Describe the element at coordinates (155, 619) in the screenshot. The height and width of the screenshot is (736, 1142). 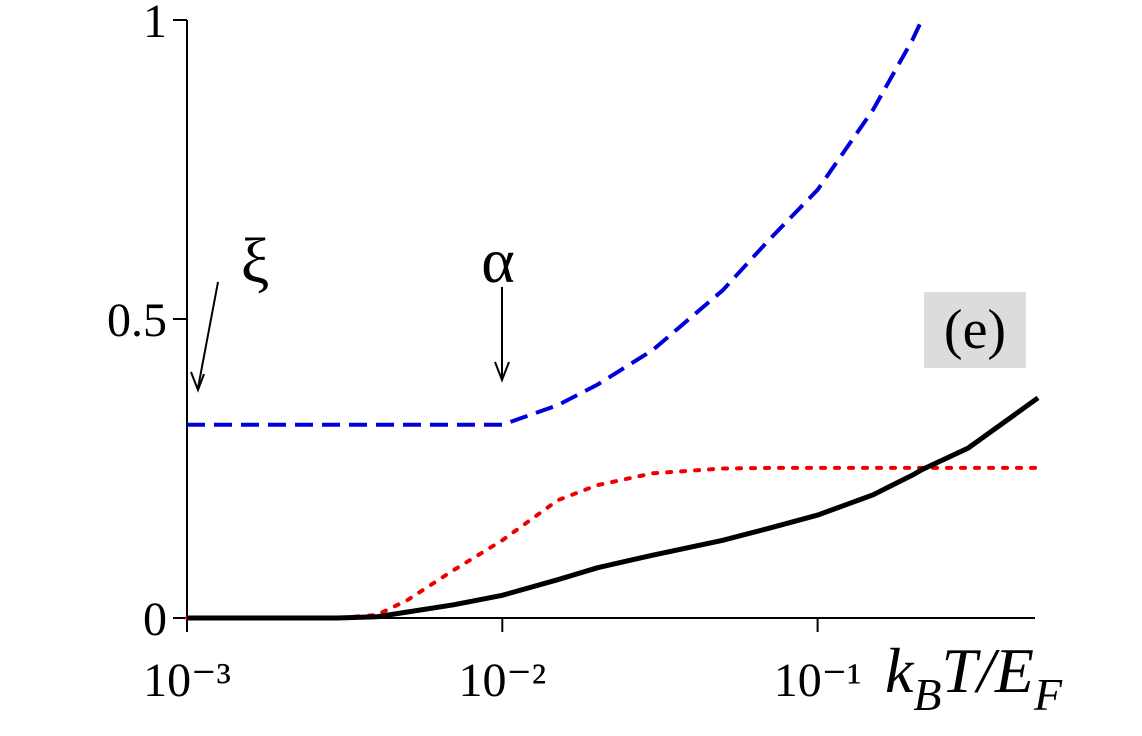
I see `y-tick-label: 0` at that location.